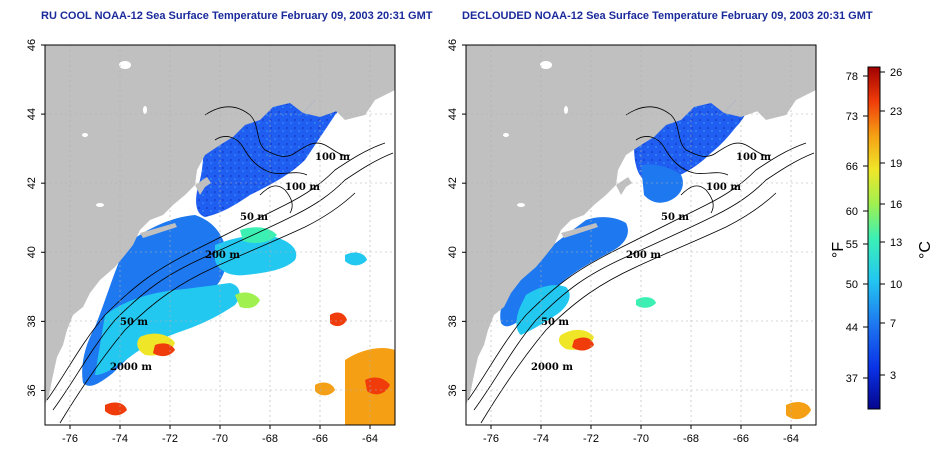 The height and width of the screenshot is (475, 950). I want to click on left-x-tick-label: -70, so click(220, 439).